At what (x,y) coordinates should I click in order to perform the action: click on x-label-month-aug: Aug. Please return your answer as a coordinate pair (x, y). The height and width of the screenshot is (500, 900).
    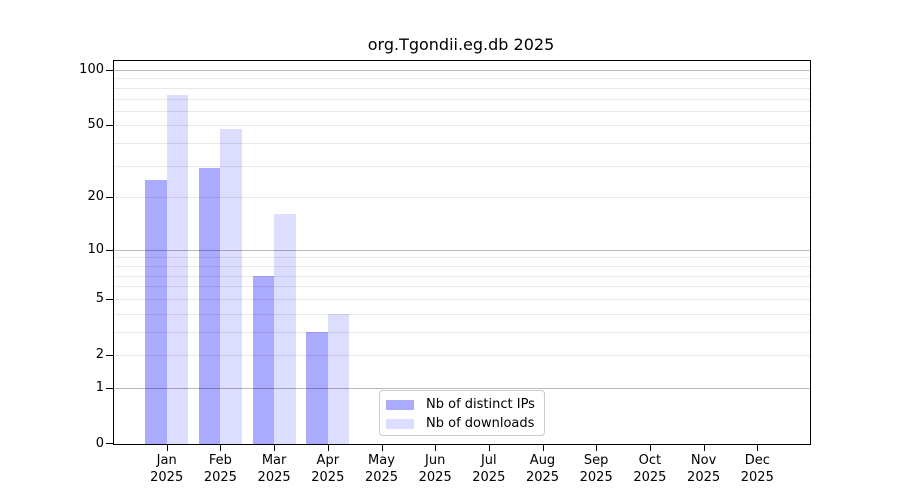
    Looking at the image, I should click on (542, 460).